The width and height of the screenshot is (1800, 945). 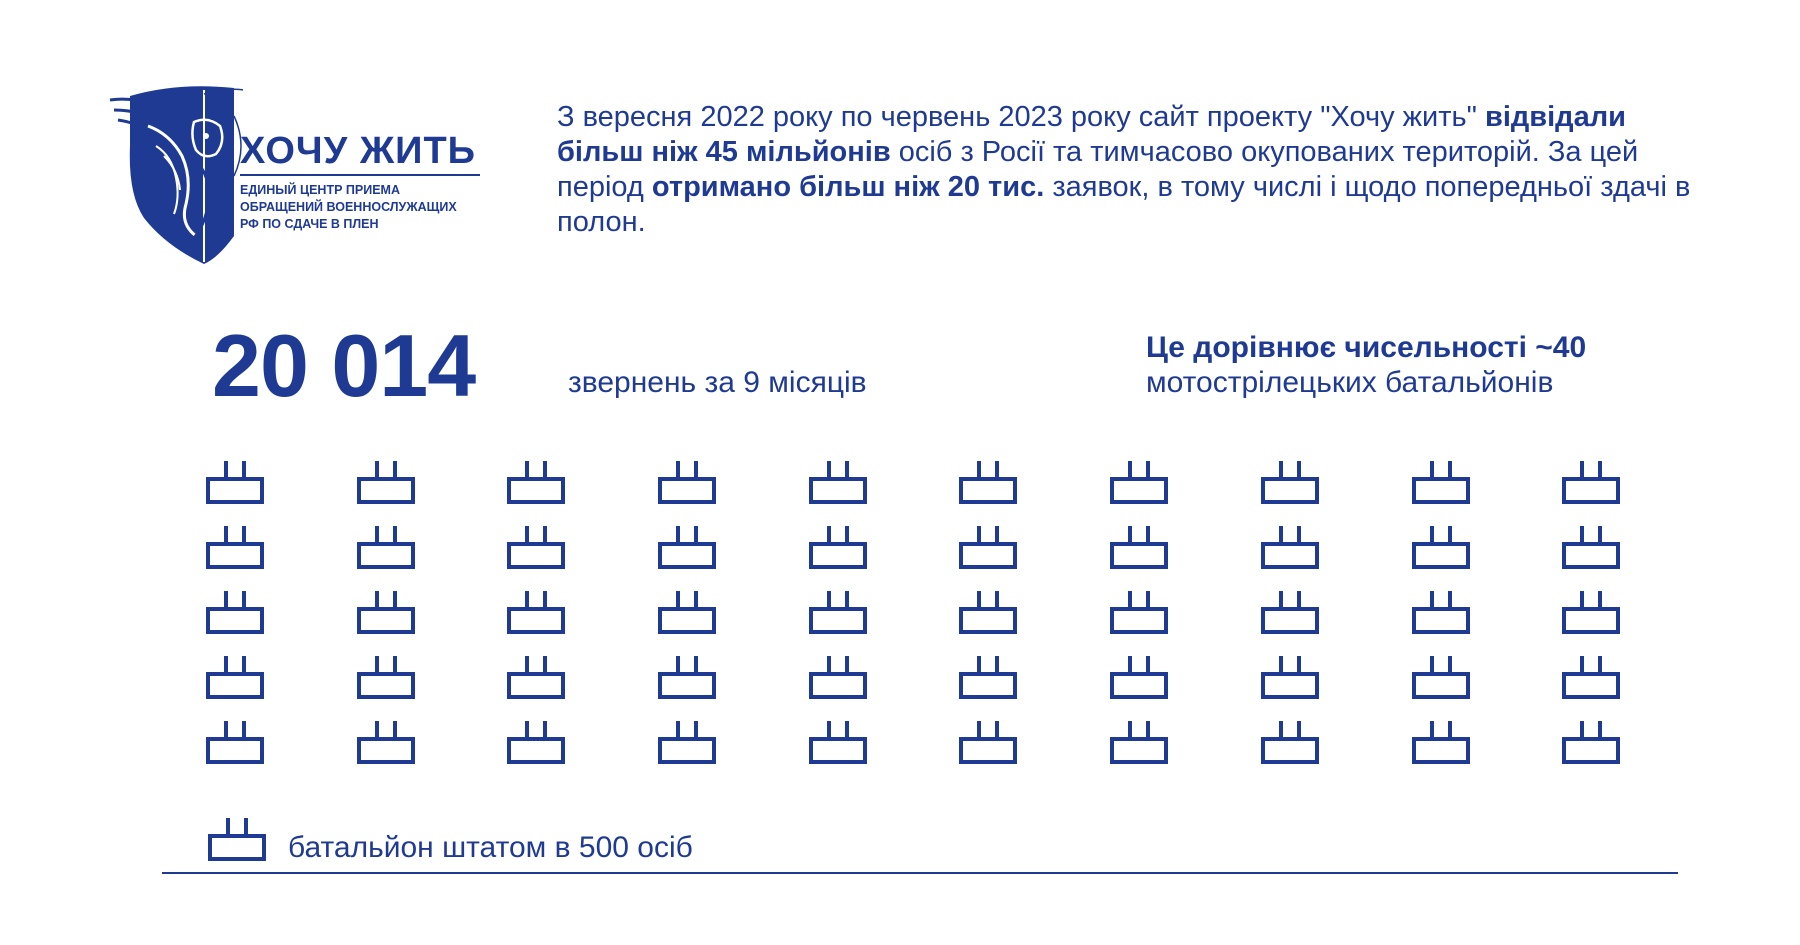 I want to click on intro-highlight-visitors: відвідали більш ніж 45 мільйонів, so click(x=1091, y=134).